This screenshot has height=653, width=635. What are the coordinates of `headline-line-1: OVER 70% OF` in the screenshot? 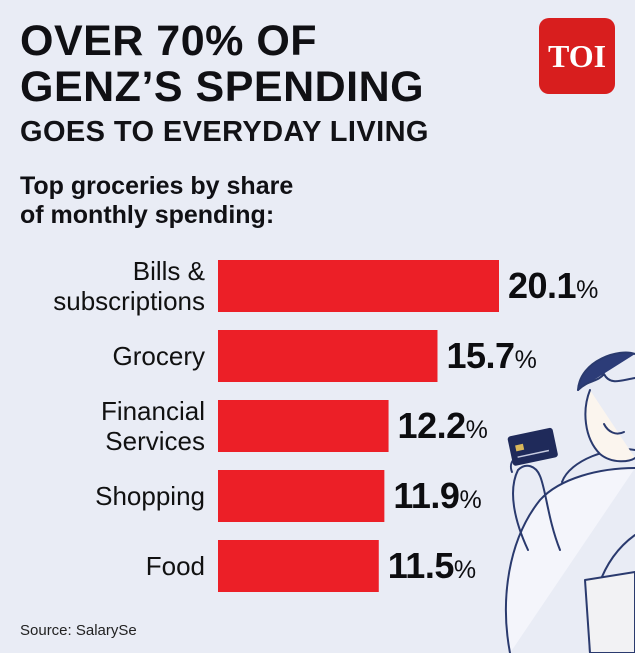 It's located at (169, 41).